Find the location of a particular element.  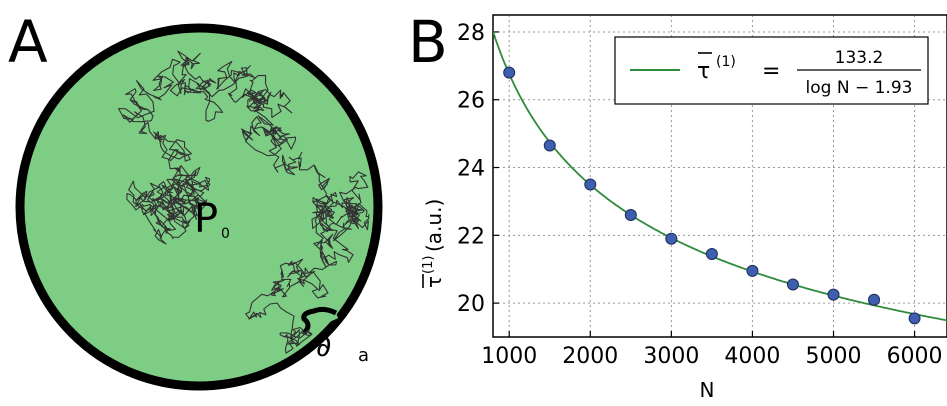

x-tick-label: 2000 is located at coordinates (590, 356).